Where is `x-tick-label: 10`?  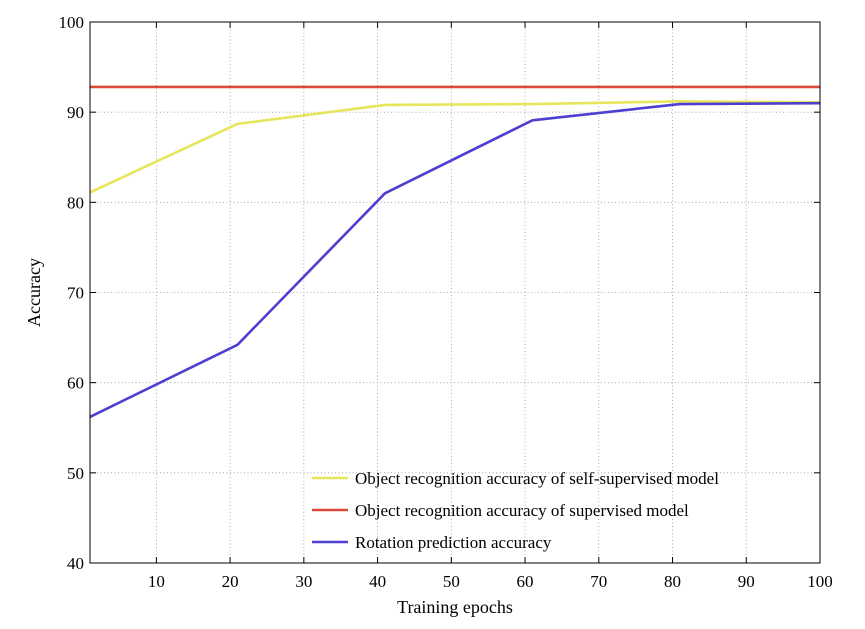 x-tick-label: 10 is located at coordinates (156, 581).